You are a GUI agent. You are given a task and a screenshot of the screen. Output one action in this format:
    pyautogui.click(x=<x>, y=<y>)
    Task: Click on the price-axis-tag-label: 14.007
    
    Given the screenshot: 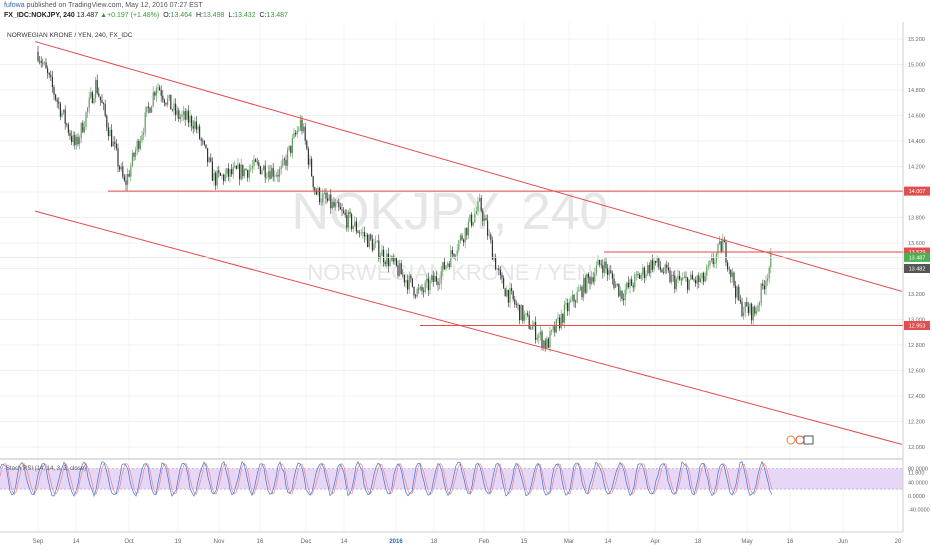 What is the action you would take?
    pyautogui.click(x=917, y=192)
    